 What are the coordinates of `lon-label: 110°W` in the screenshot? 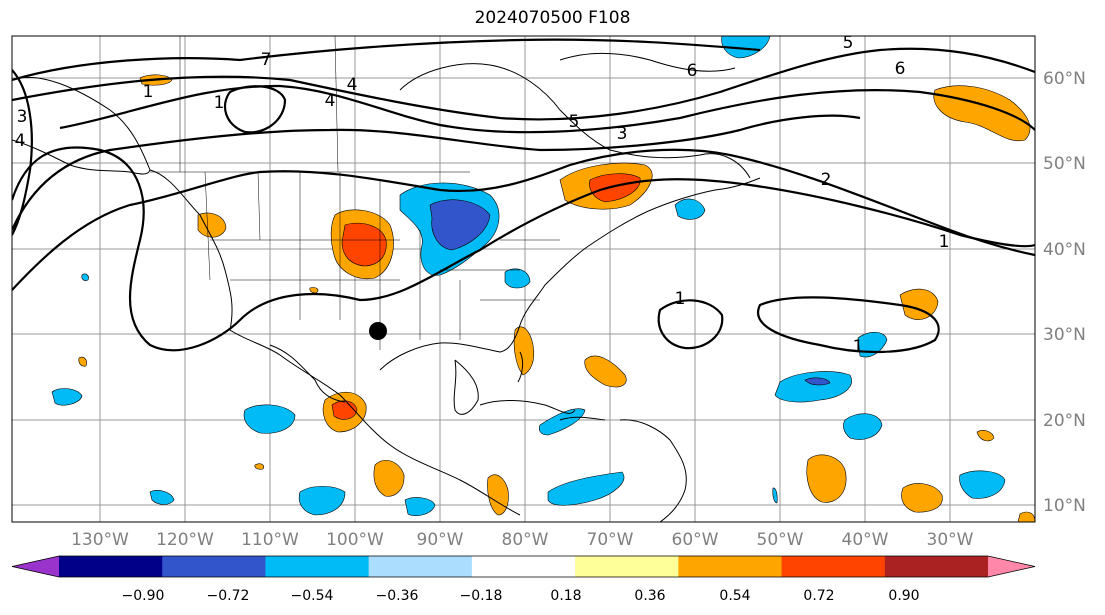 It's located at (270, 540).